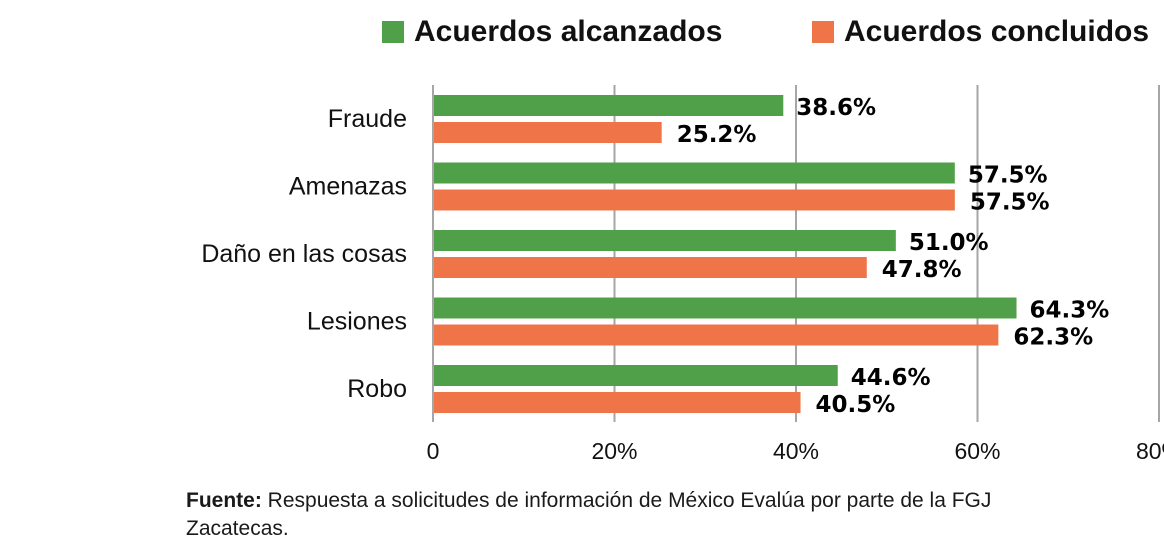  Describe the element at coordinates (614, 451) in the screenshot. I see `x-tick-label: 20%` at that location.